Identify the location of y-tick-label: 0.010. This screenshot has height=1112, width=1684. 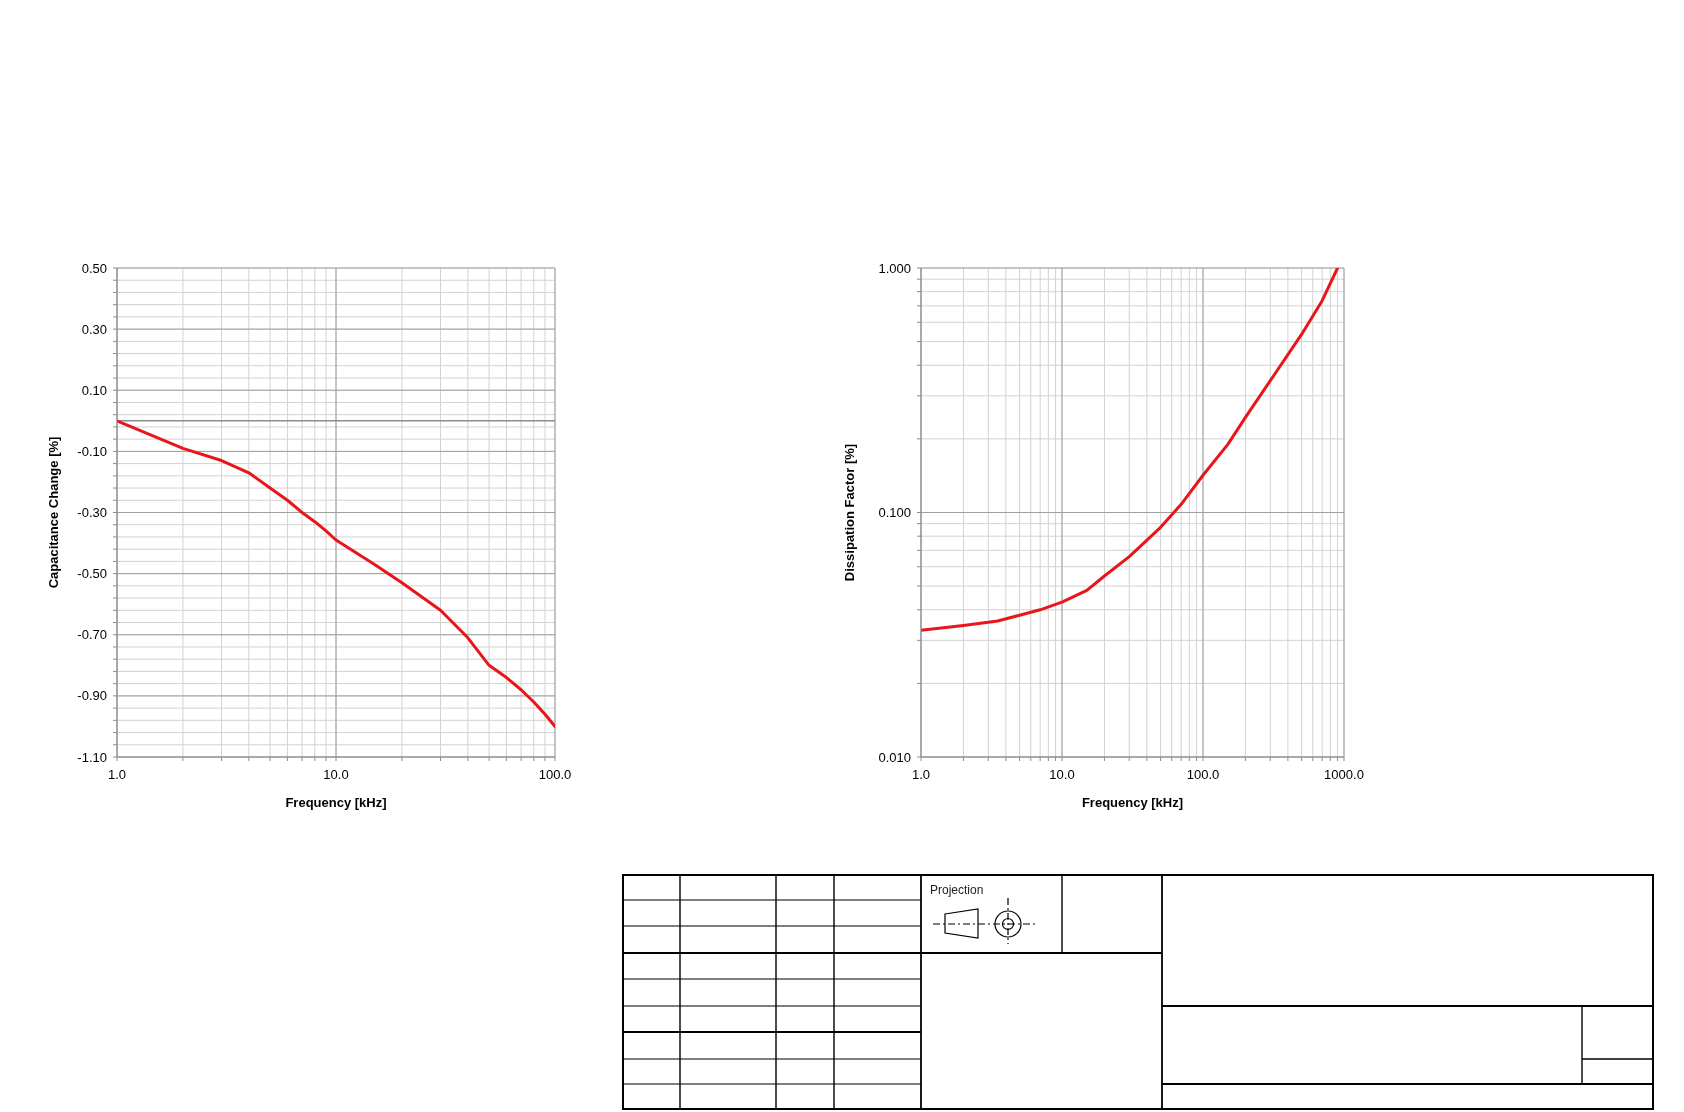
(894, 757).